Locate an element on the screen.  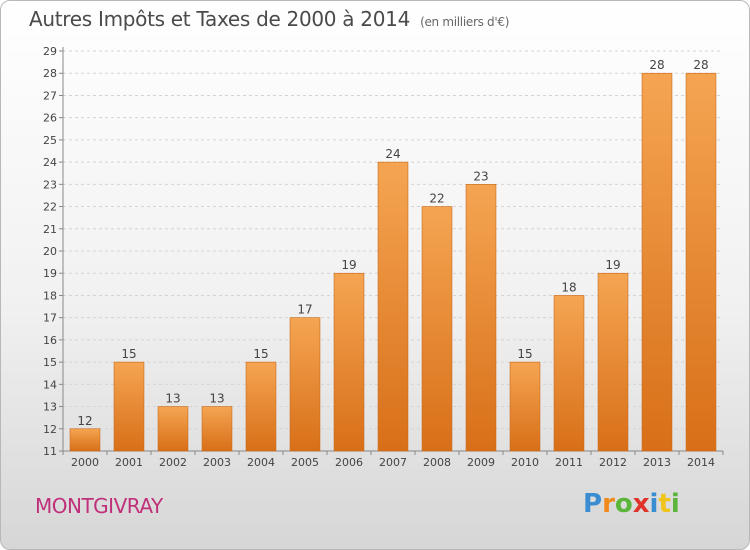
x-tick-label: 2005 is located at coordinates (305, 462).